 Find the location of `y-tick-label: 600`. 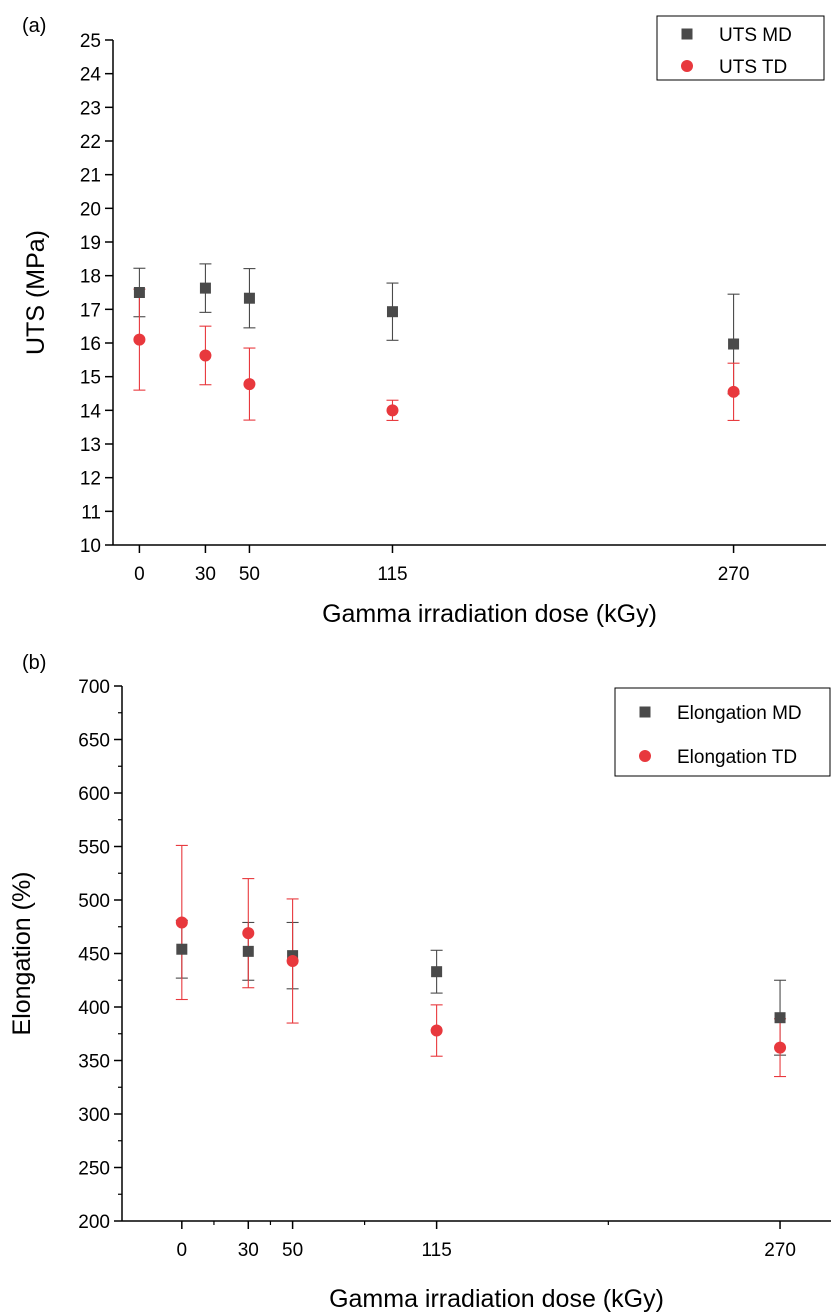

y-tick-label: 600 is located at coordinates (94, 794).